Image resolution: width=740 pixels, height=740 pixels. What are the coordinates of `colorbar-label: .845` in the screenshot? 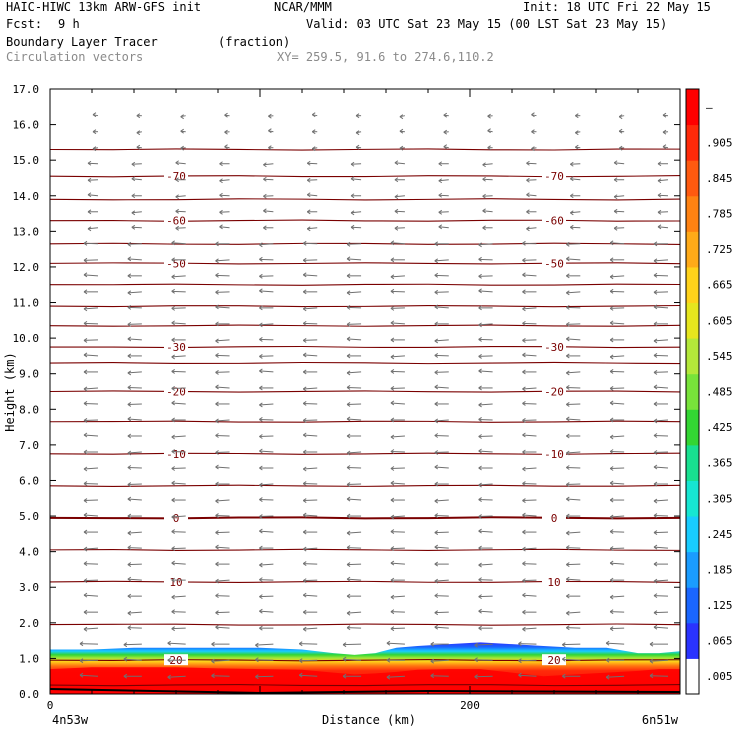 It's located at (719, 178).